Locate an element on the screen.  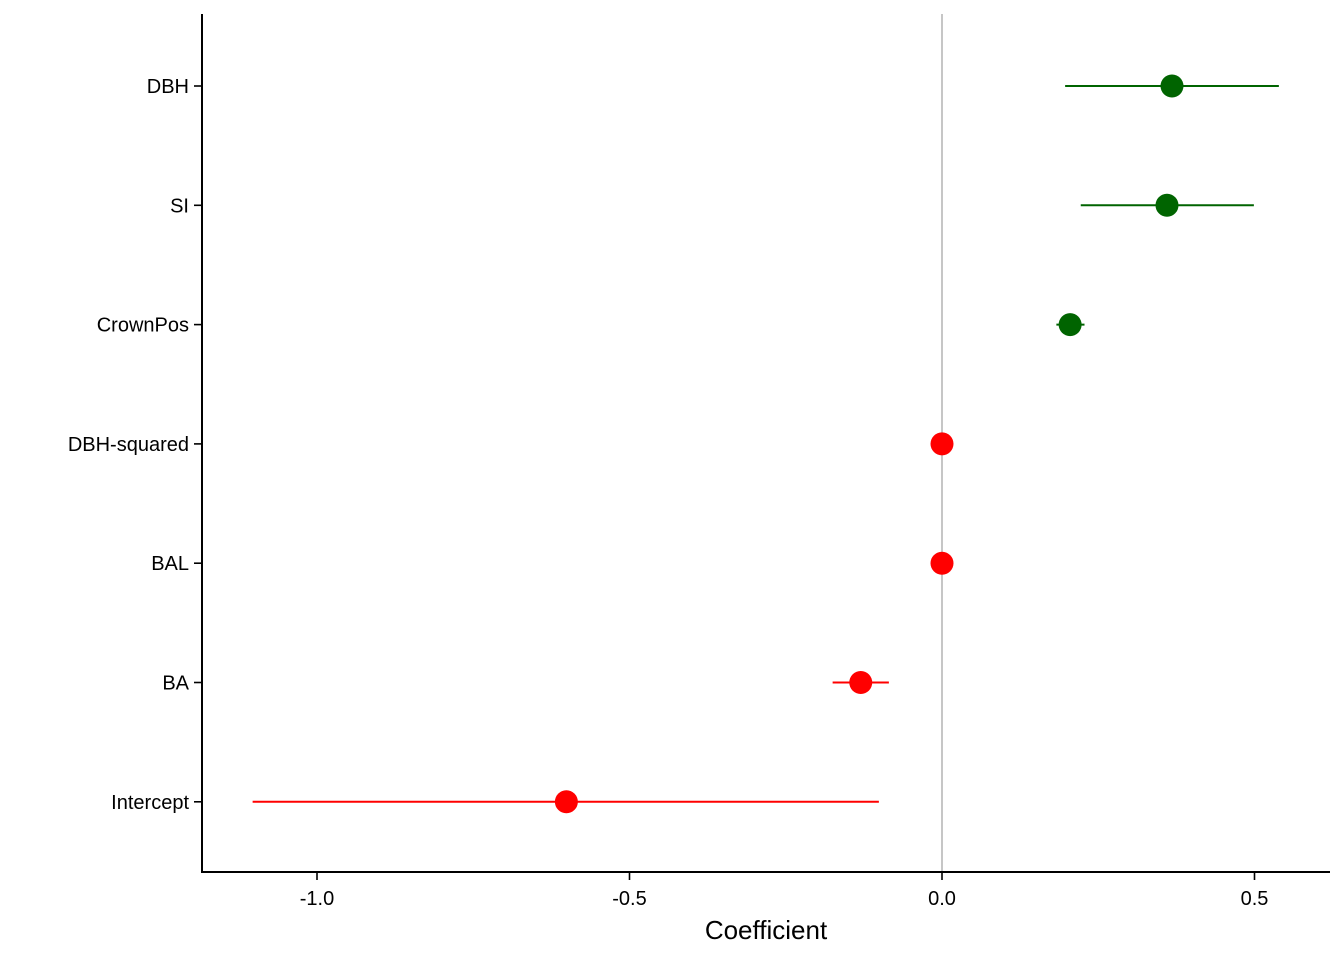
point-ba is located at coordinates (861, 682).